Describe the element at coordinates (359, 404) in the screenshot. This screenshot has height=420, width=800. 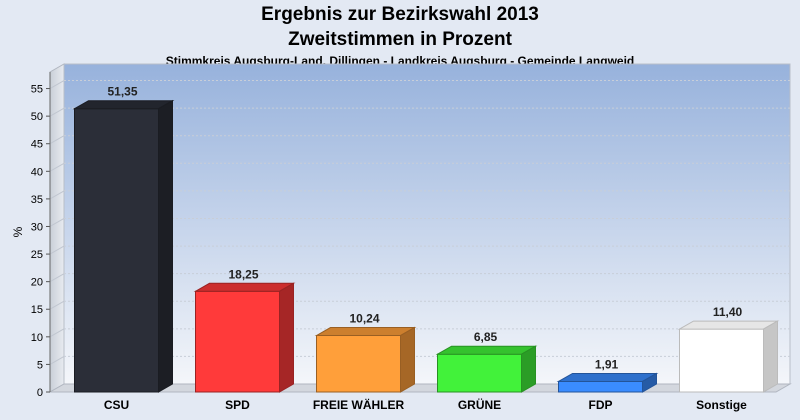
I see `x-tick-label: FREIE WÄHLER` at that location.